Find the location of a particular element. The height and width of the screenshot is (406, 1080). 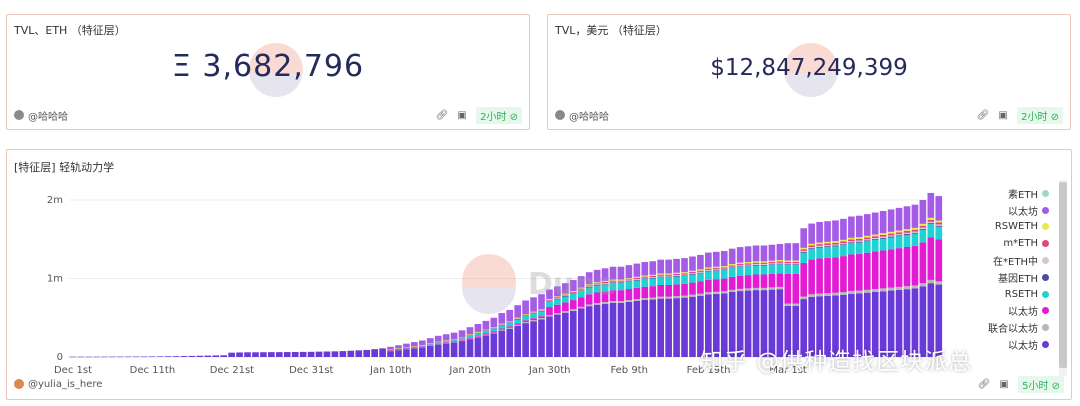

scrollbar-thumb is located at coordinates (1063, 275).